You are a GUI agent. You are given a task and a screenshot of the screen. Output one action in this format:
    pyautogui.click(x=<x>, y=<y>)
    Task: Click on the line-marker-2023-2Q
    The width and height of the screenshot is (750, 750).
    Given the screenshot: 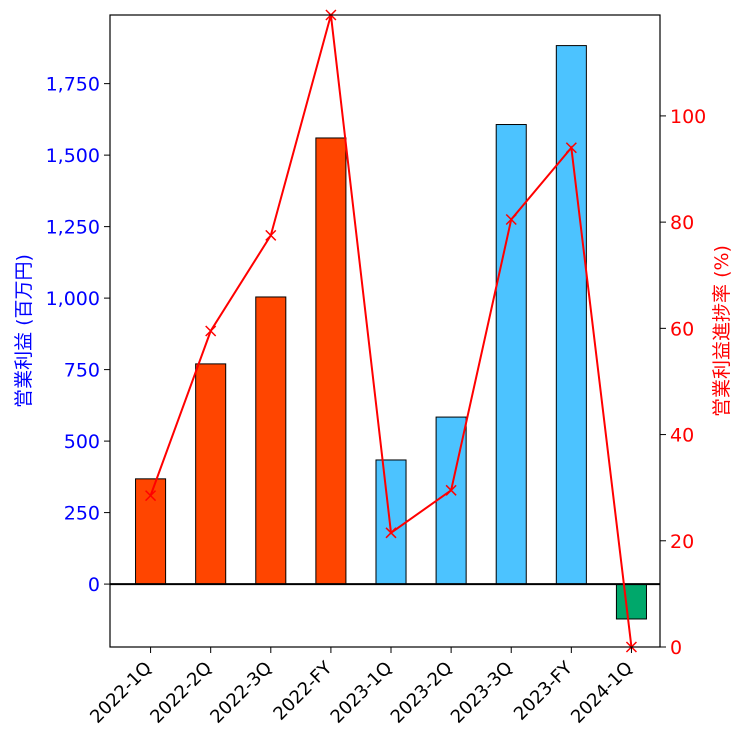 What is the action you would take?
    pyautogui.click(x=451, y=490)
    